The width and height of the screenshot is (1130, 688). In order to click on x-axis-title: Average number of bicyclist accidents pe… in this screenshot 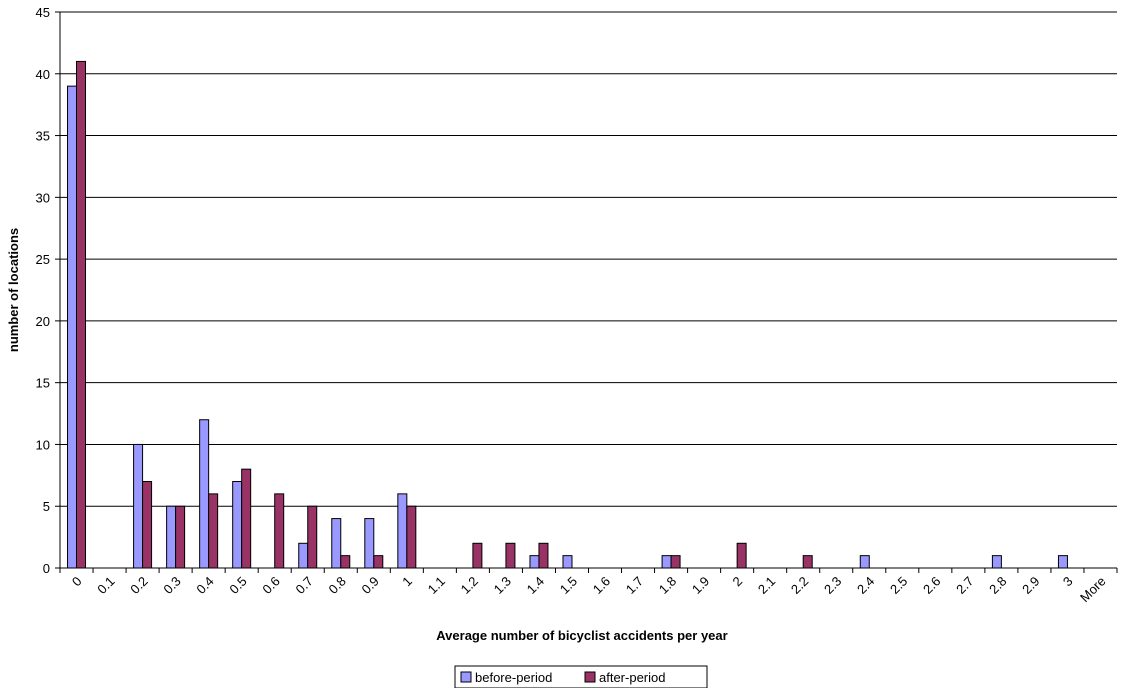, I will do `click(581, 635)`.